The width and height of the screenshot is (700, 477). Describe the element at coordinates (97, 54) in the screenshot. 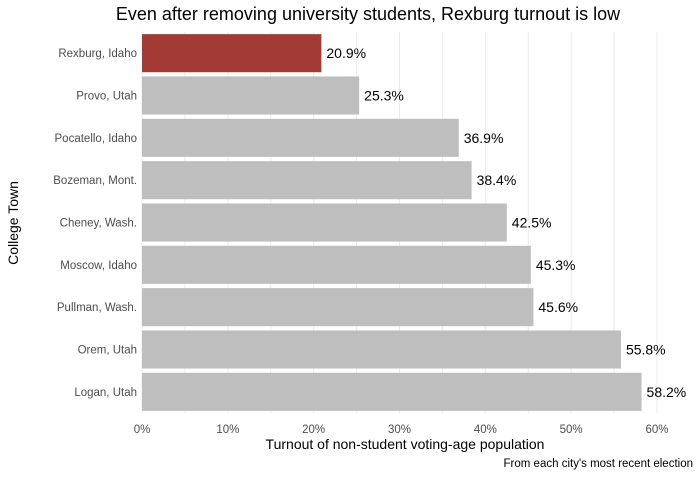

I see `y-tick-label: Rexburg, Idaho` at that location.